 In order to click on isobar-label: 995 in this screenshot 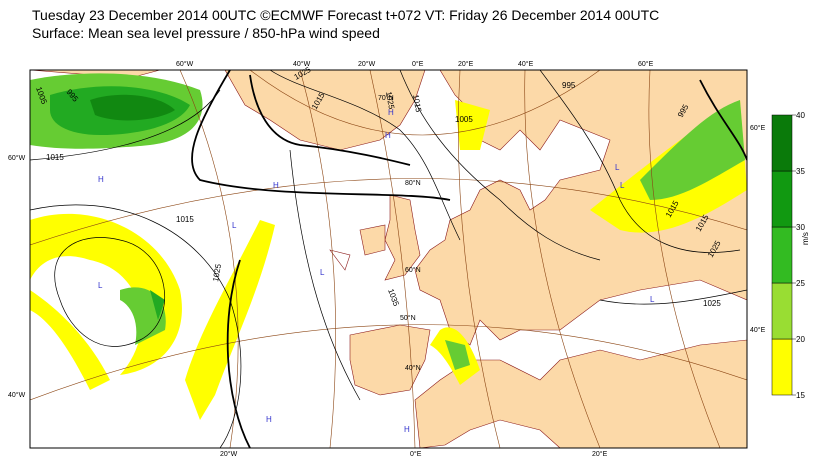, I will do `click(569, 85)`.